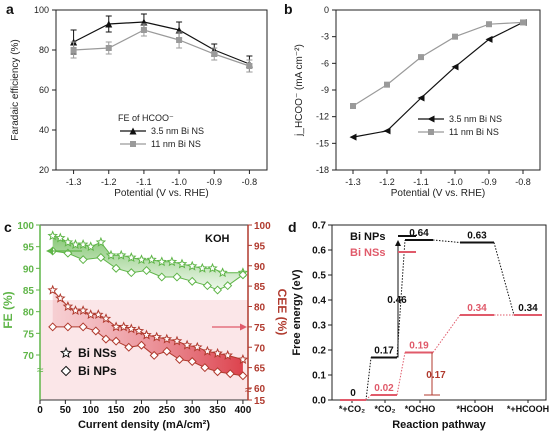 The width and height of the screenshot is (550, 432). Describe the element at coordinates (260, 267) in the screenshot. I see `y-right-tick-label: 90` at that location.